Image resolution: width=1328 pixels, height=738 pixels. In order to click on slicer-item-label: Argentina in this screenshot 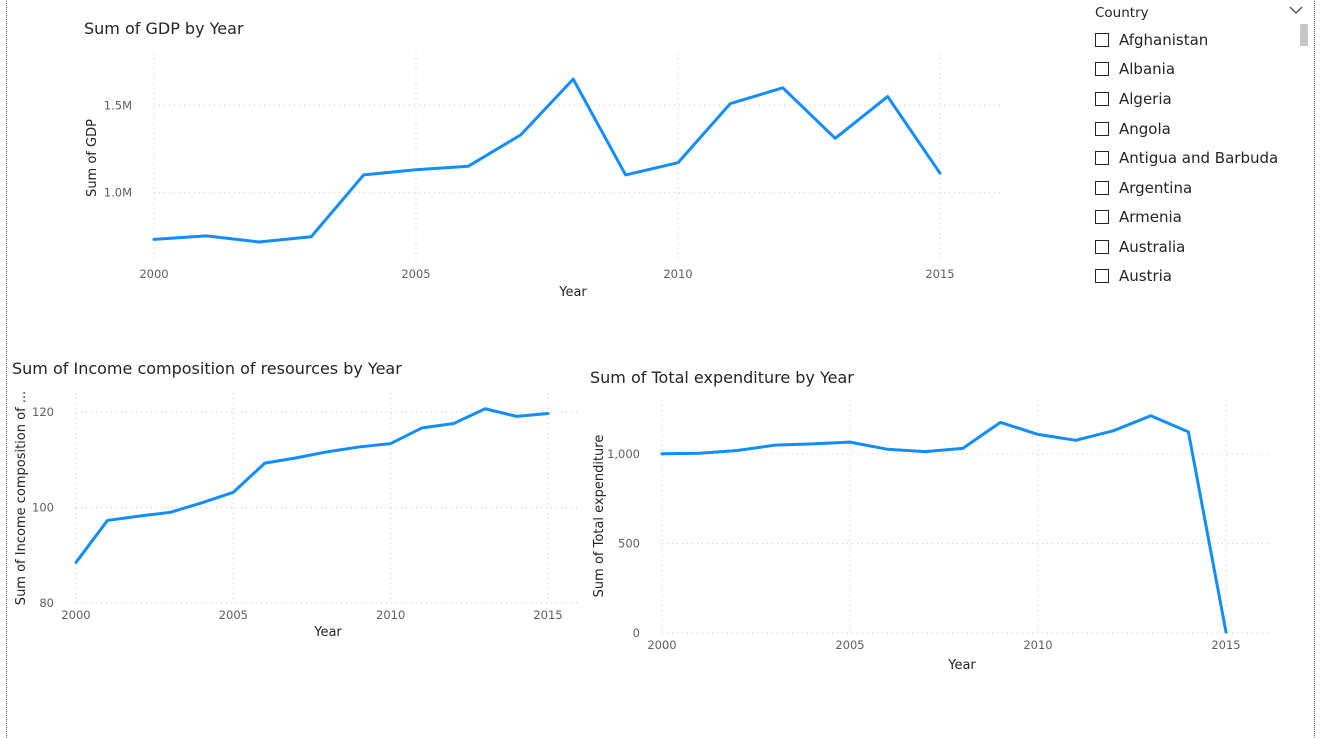, I will do `click(1156, 188)`.